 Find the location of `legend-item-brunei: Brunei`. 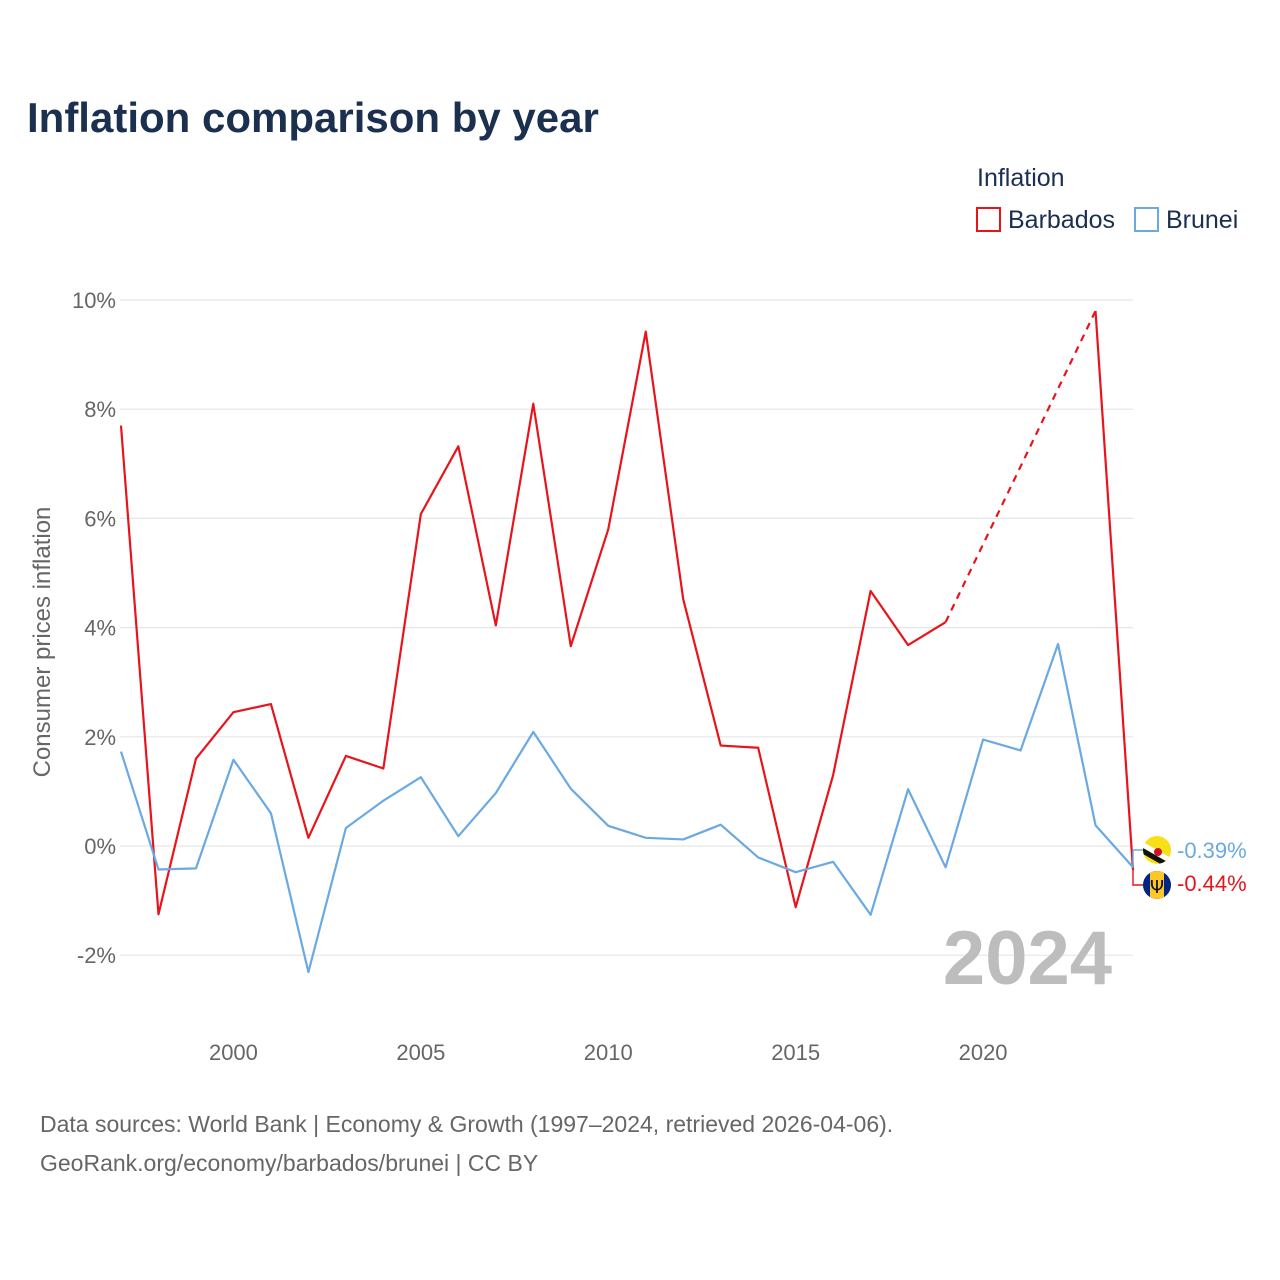

legend-item-brunei: Brunei is located at coordinates (1186, 220).